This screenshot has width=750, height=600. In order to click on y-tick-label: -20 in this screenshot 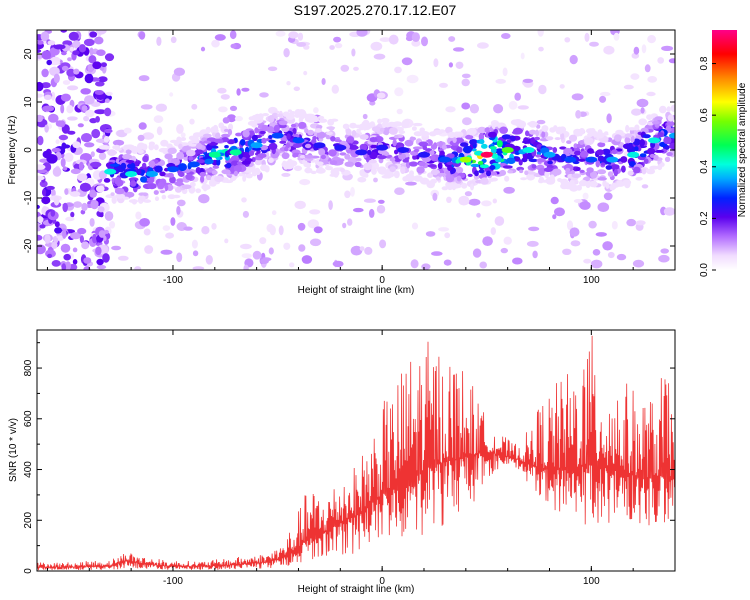, I will do `click(28, 245)`.